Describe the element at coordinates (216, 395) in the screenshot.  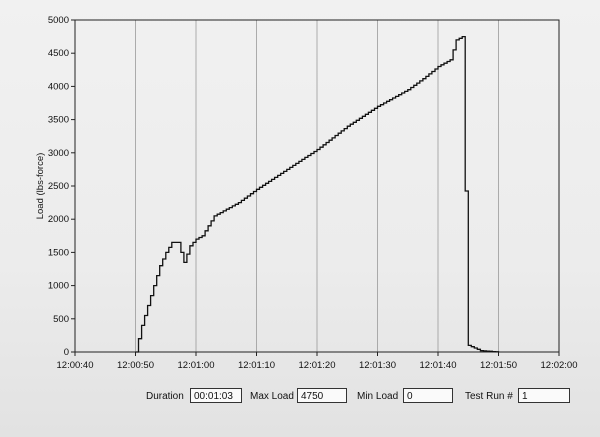
I see `duration-field: 00:01:03` at that location.